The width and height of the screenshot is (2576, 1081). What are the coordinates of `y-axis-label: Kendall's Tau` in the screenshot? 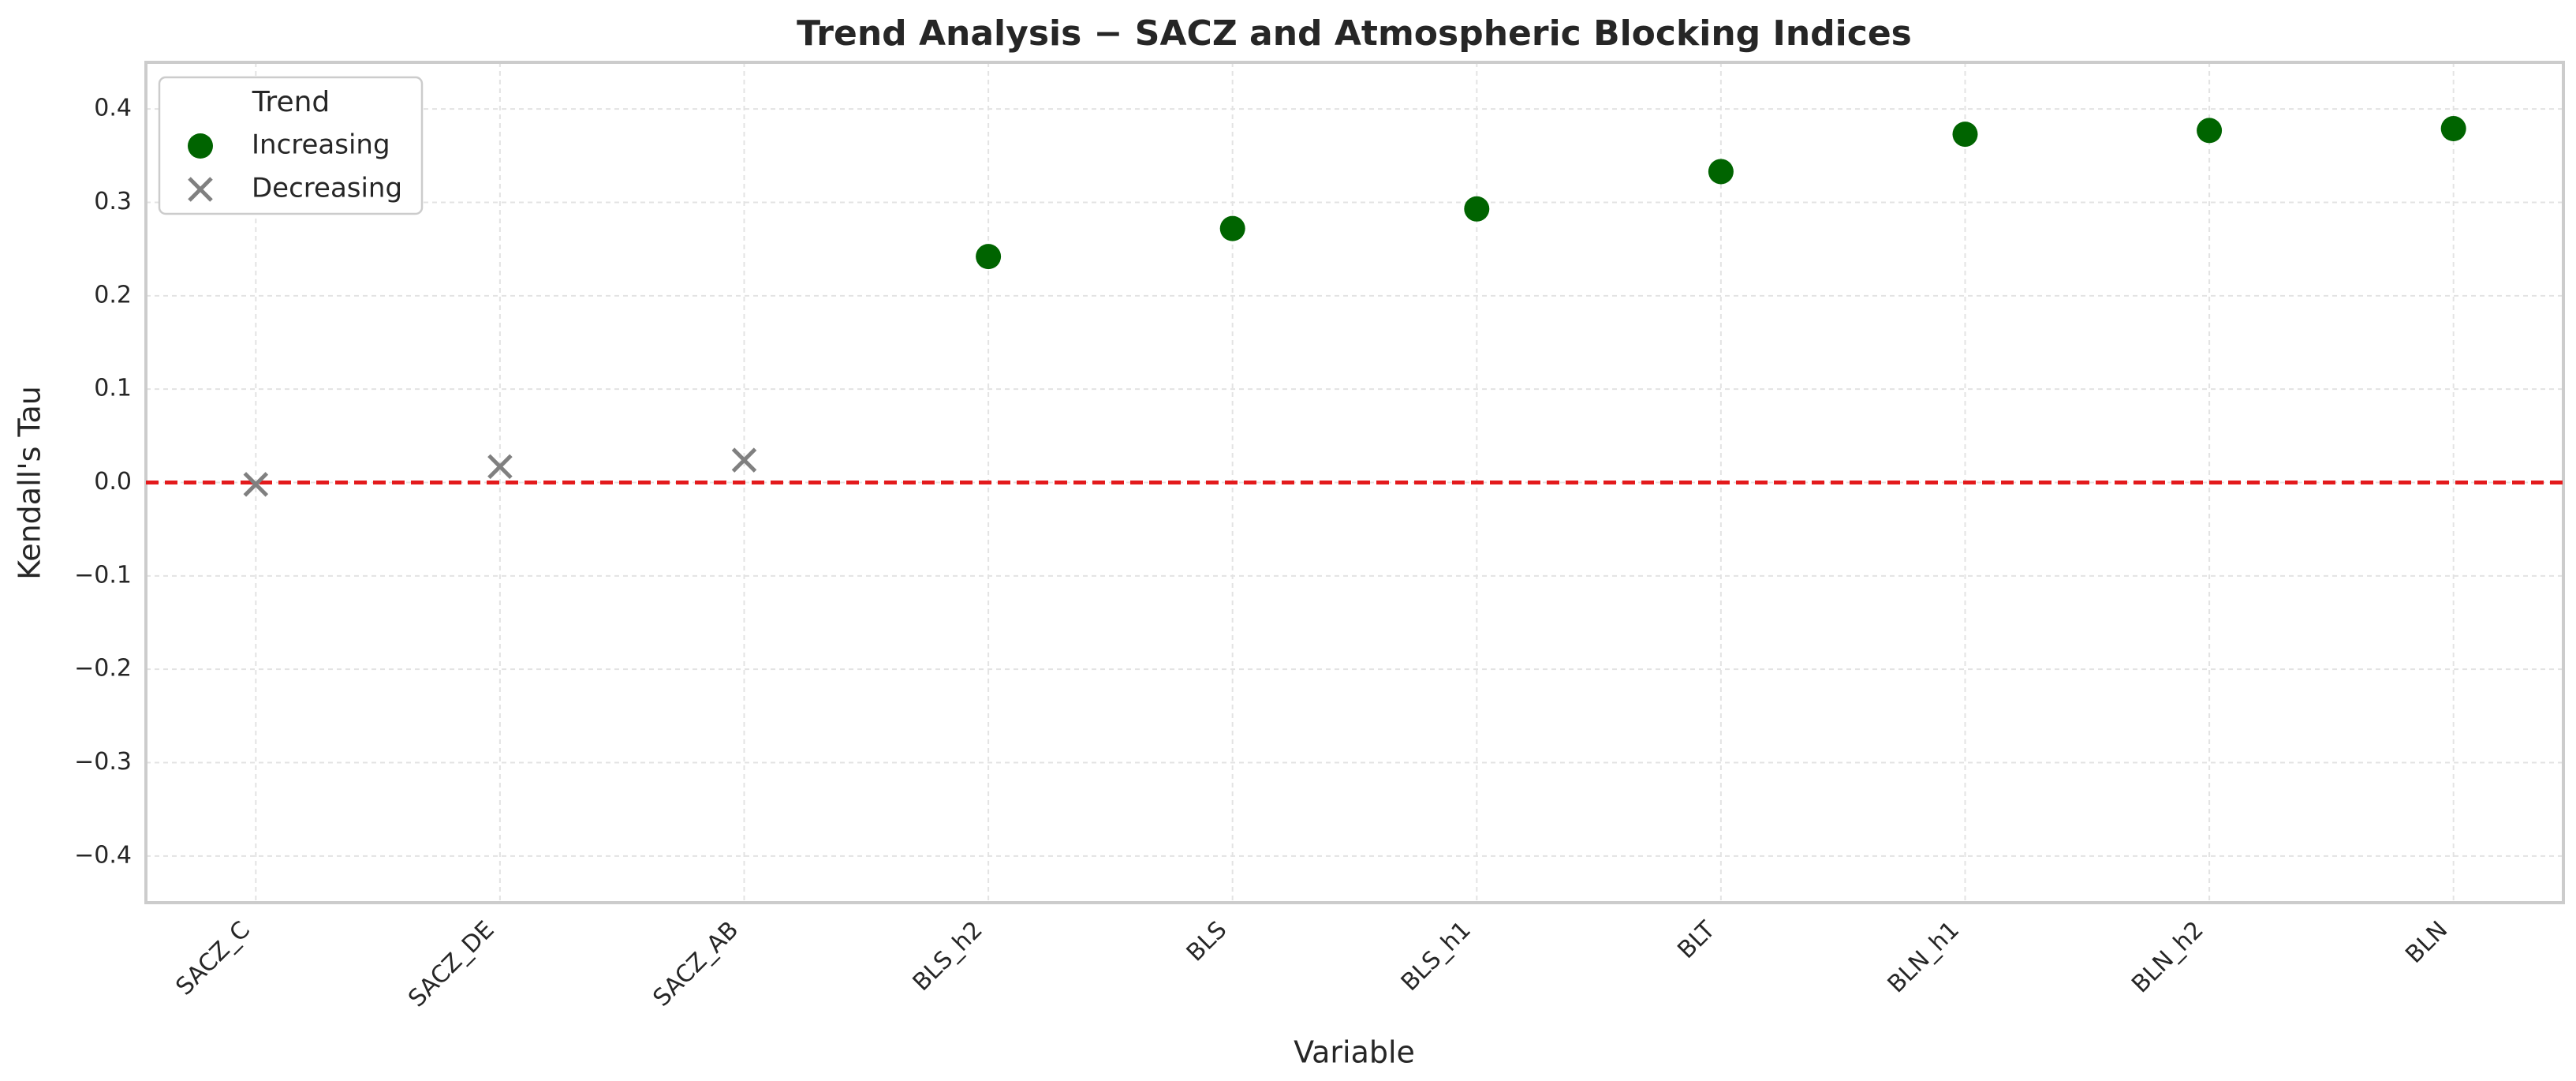 It's located at (30, 483).